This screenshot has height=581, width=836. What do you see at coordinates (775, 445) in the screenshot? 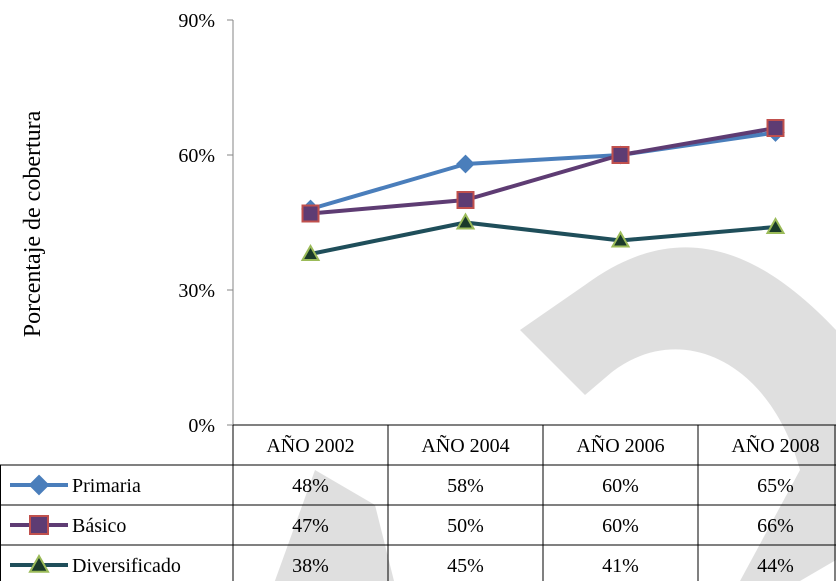
I see `x-tick-label: AÑO 2008` at bounding box center [775, 445].